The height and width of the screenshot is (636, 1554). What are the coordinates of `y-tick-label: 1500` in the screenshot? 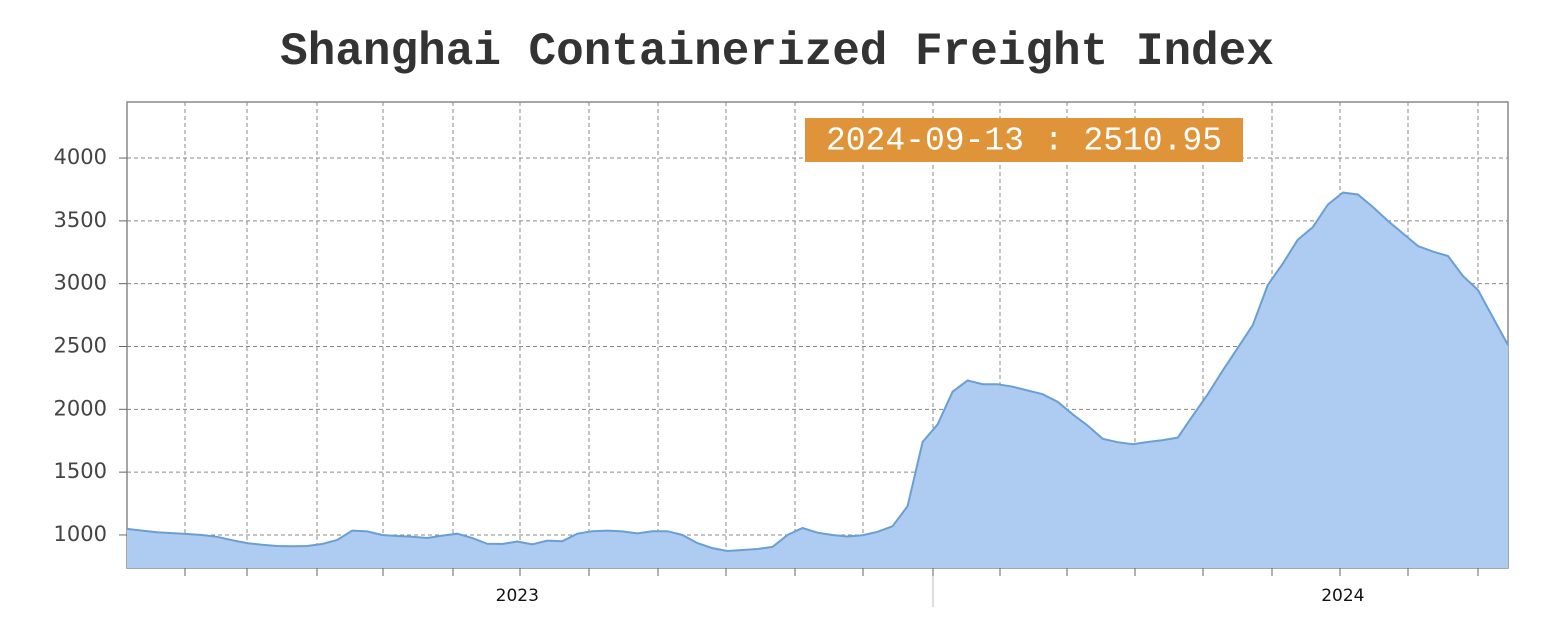 It's located at (80, 471).